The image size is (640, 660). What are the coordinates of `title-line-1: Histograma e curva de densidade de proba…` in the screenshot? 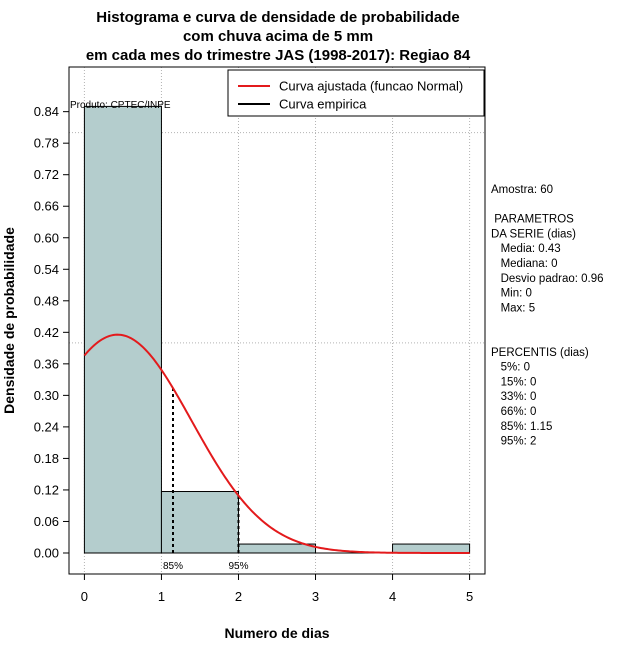 It's located at (277, 17).